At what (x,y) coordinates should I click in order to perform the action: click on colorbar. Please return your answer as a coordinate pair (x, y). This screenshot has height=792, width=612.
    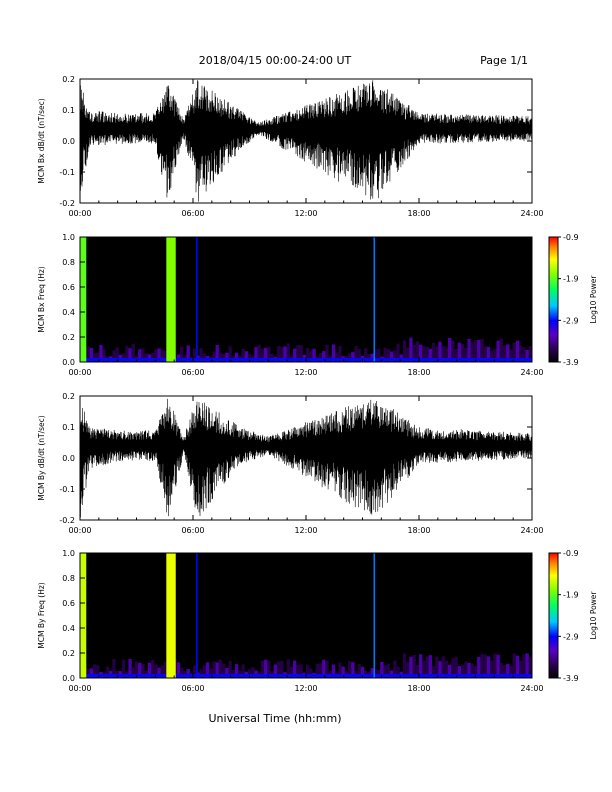
    Looking at the image, I should click on (553, 299).